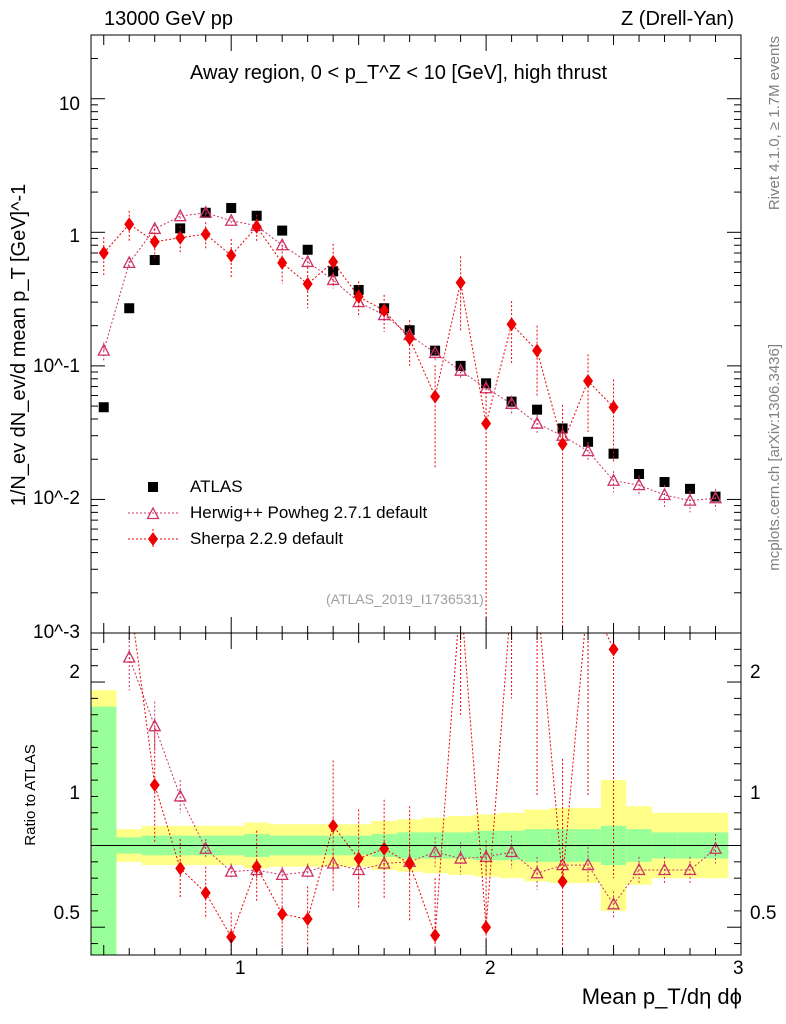 The image size is (786, 1024). What do you see at coordinates (74, 793) in the screenshot?
I see `ratio-y-tick-label: 1` at bounding box center [74, 793].